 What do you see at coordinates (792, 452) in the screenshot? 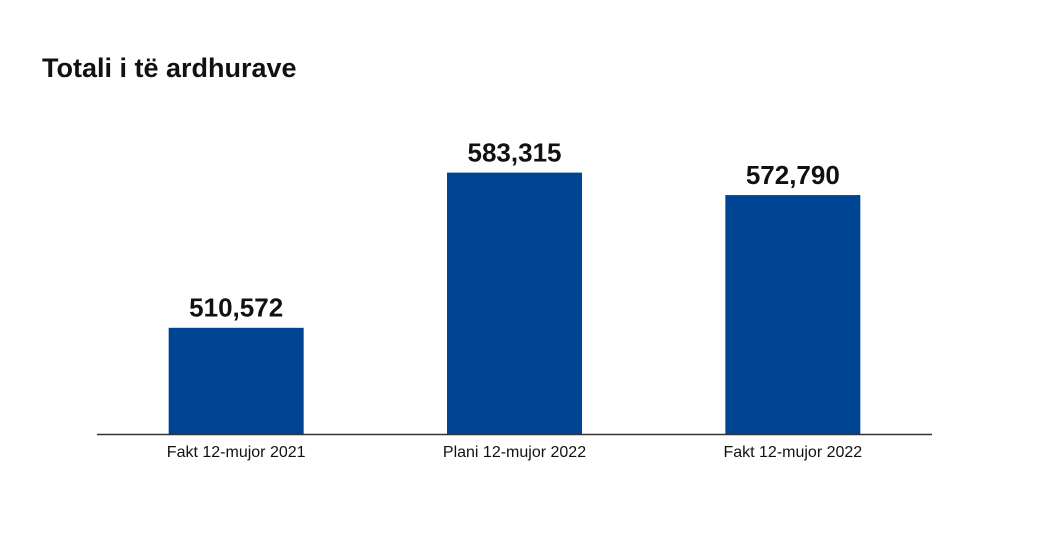
I see `x-tick-label: Fakt 12-mujor 2022` at bounding box center [792, 452].